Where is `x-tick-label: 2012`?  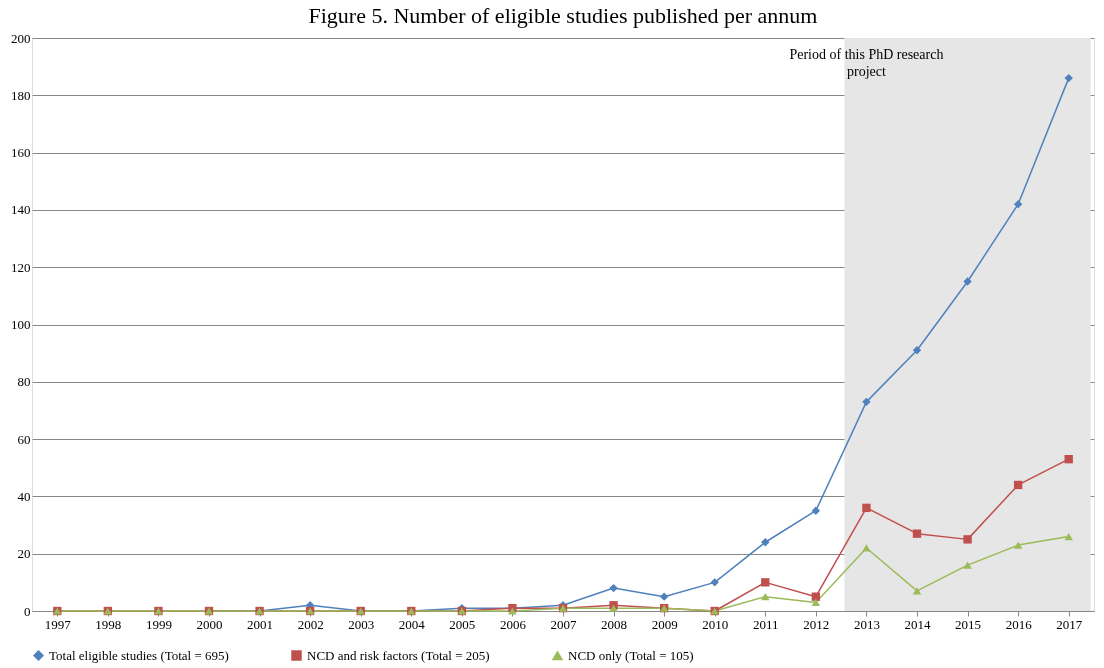 x-tick-label: 2012 is located at coordinates (816, 624).